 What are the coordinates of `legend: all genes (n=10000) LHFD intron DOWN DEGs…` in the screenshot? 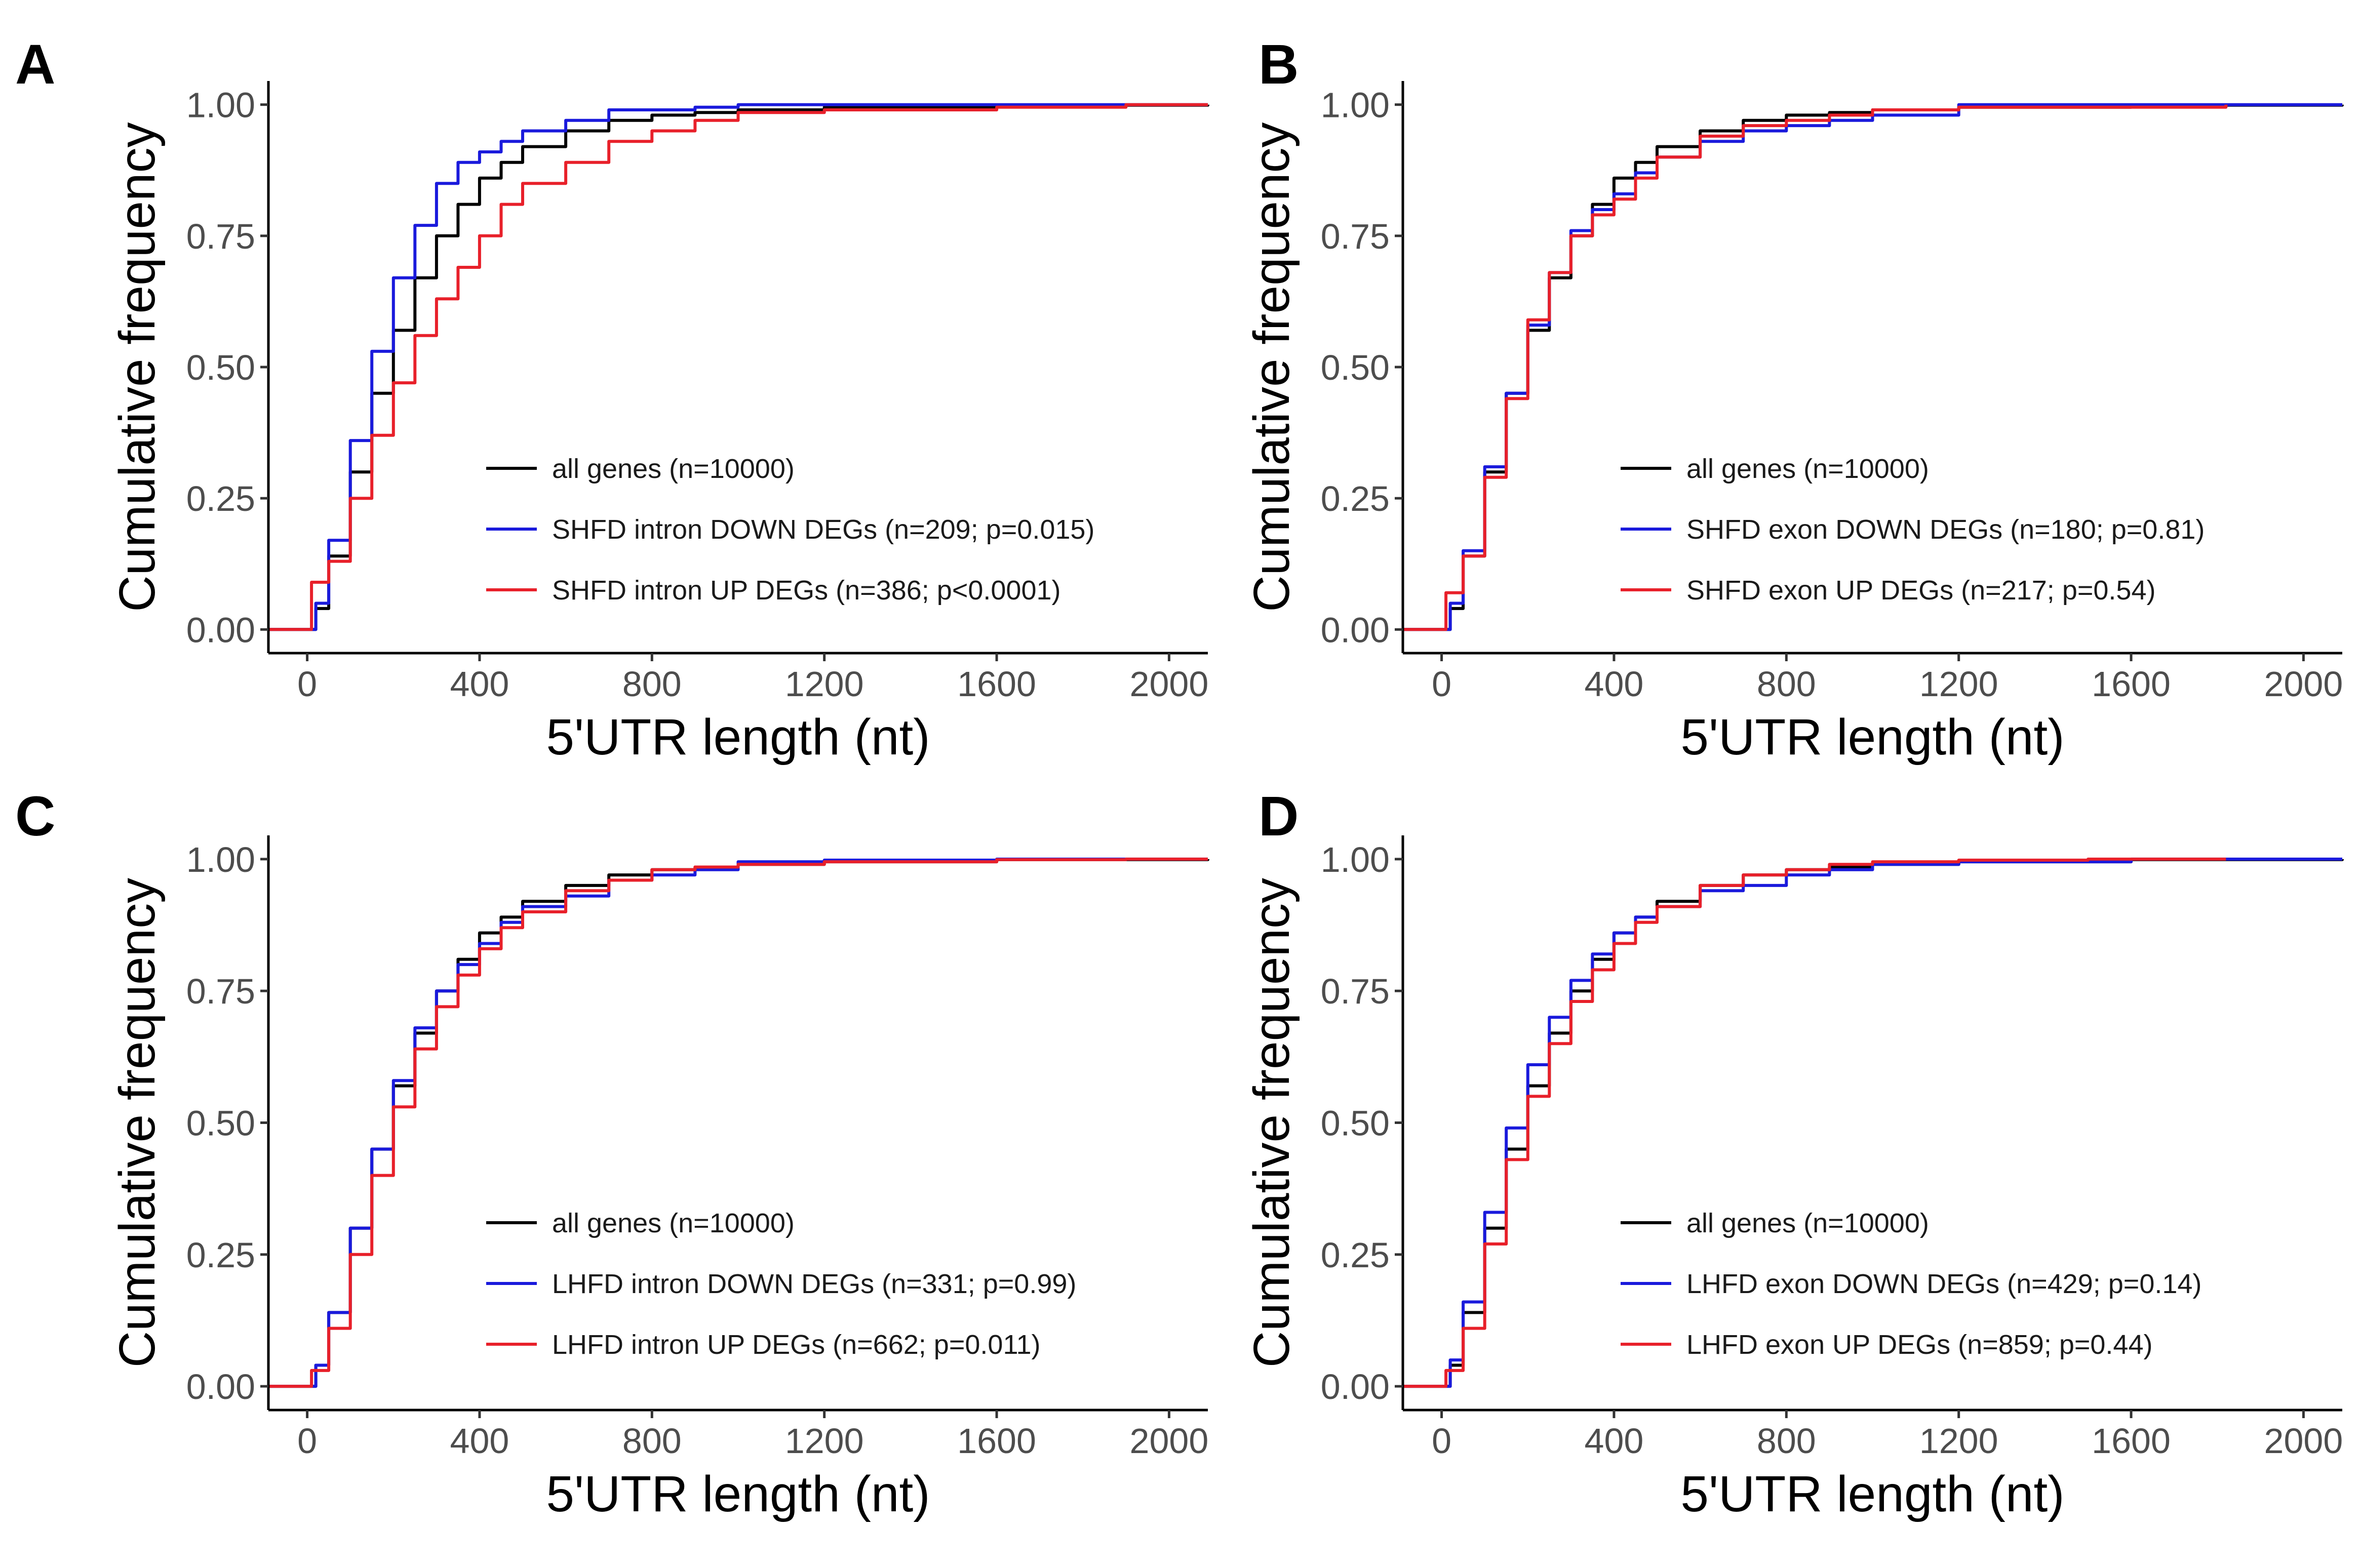 It's located at (781, 1284).